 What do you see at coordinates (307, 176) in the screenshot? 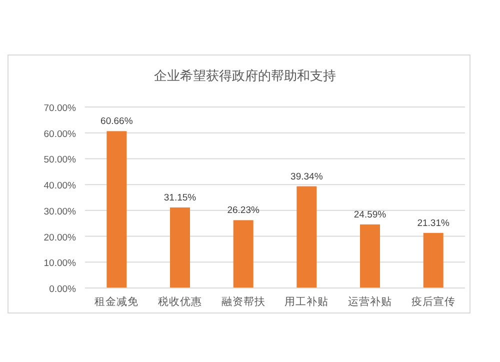
I see `data-label: 39.34%` at bounding box center [307, 176].